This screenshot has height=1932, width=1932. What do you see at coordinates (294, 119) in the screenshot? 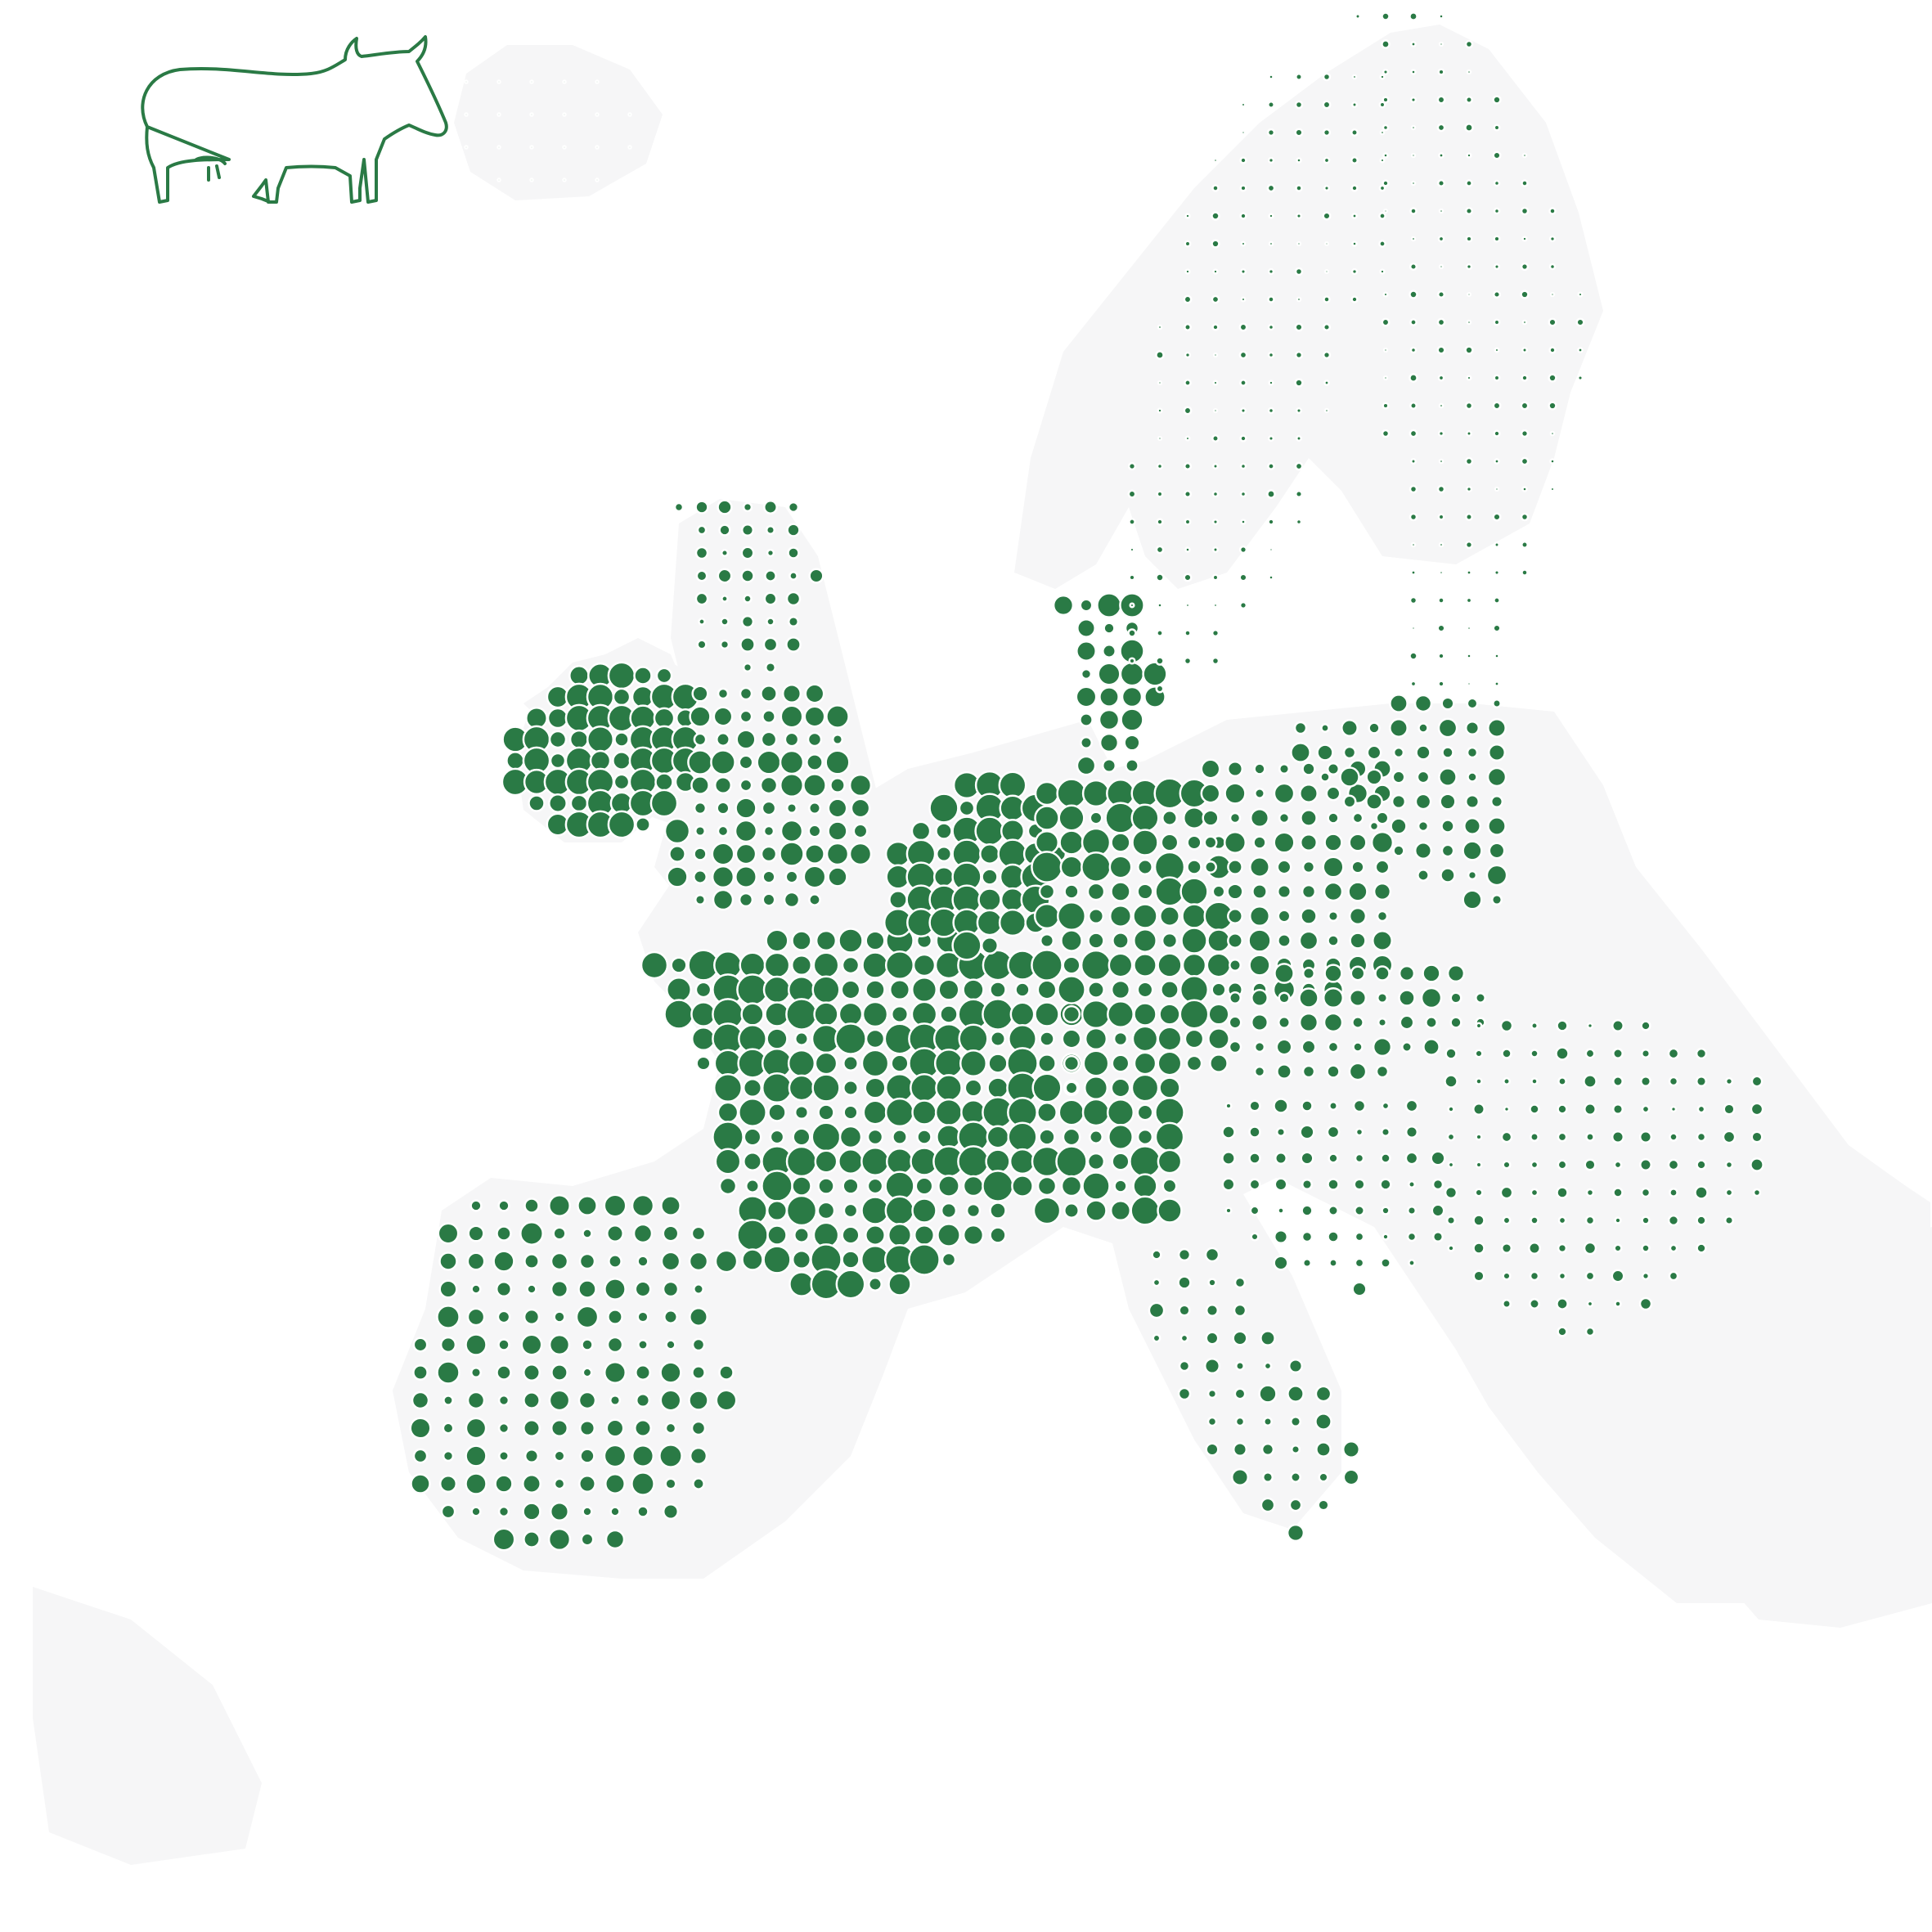
I see `cow-icon` at bounding box center [294, 119].